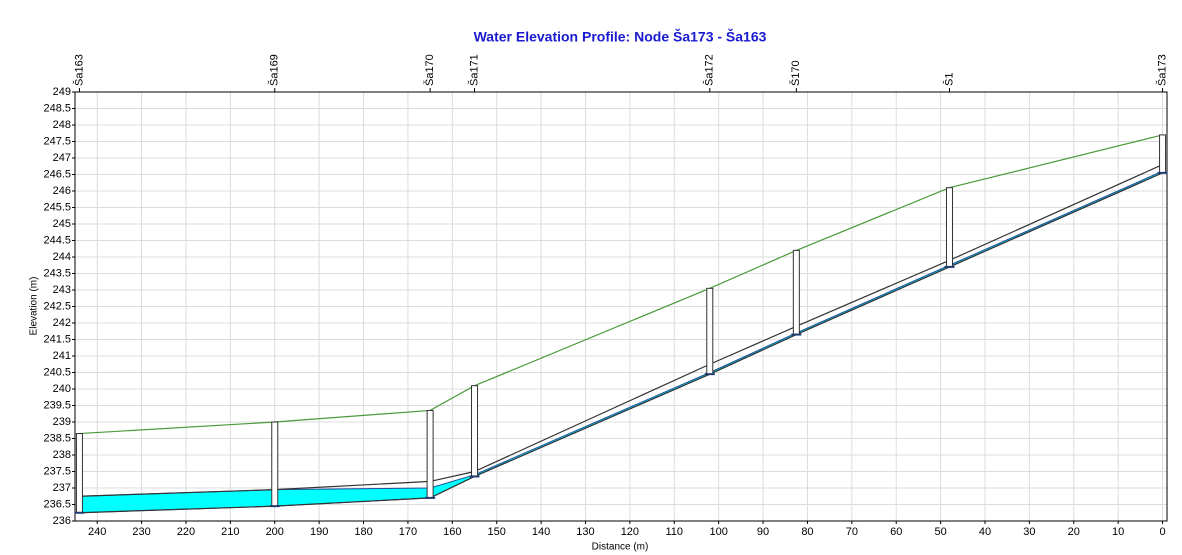  Describe the element at coordinates (57, 174) in the screenshot. I see `y-tick-label: 246.5` at that location.